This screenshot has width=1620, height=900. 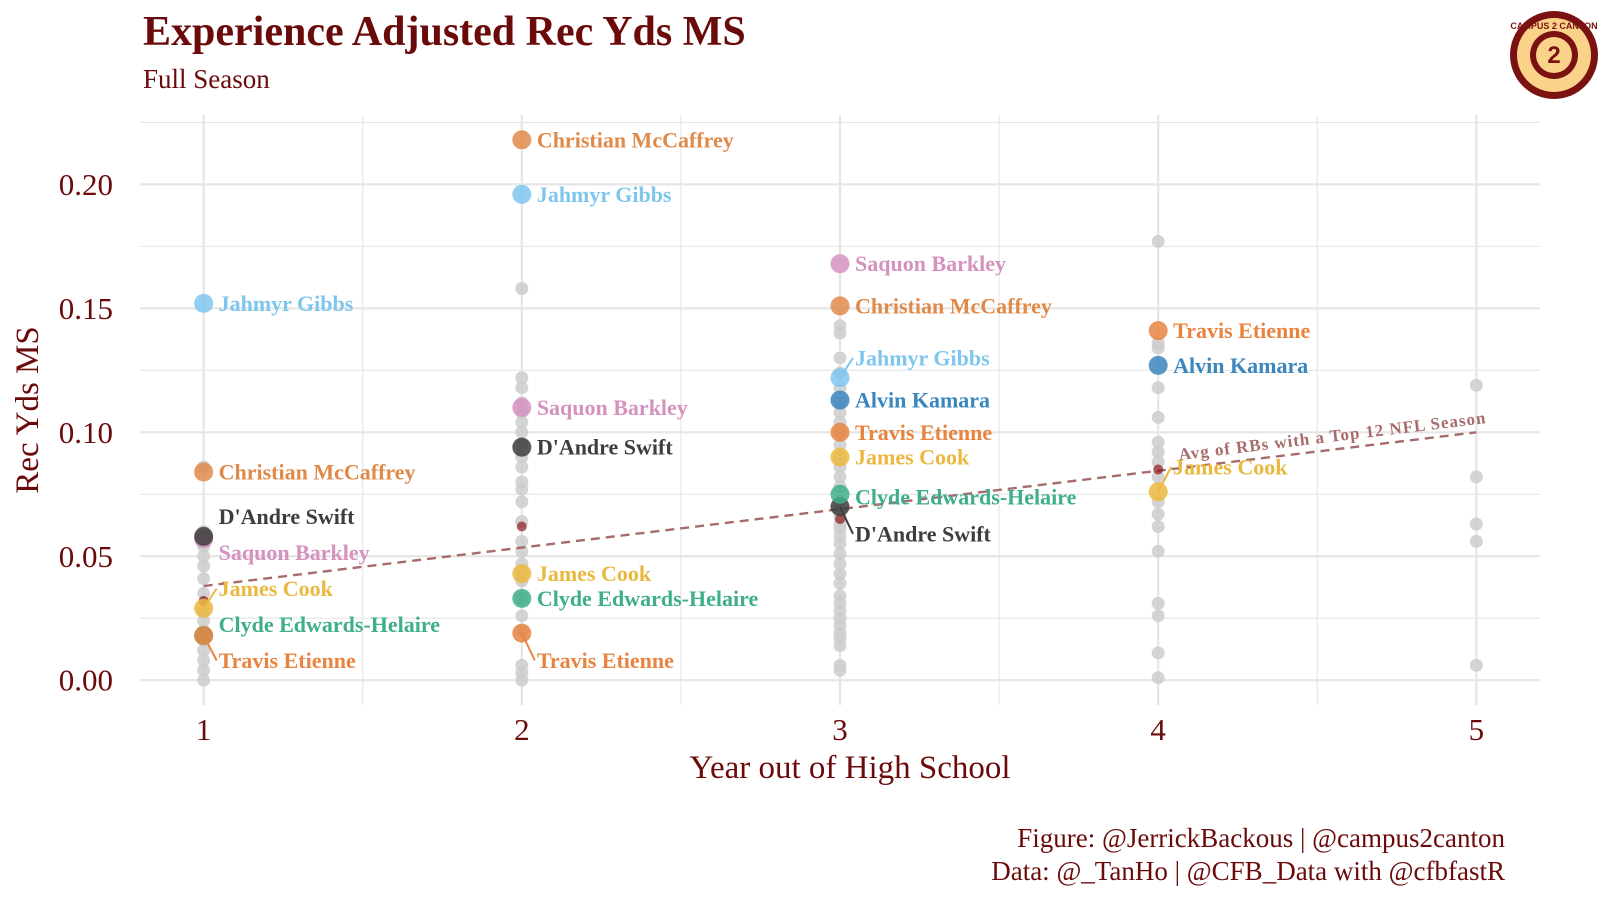 I want to click on x-tick-label: 5, so click(x=1477, y=729).